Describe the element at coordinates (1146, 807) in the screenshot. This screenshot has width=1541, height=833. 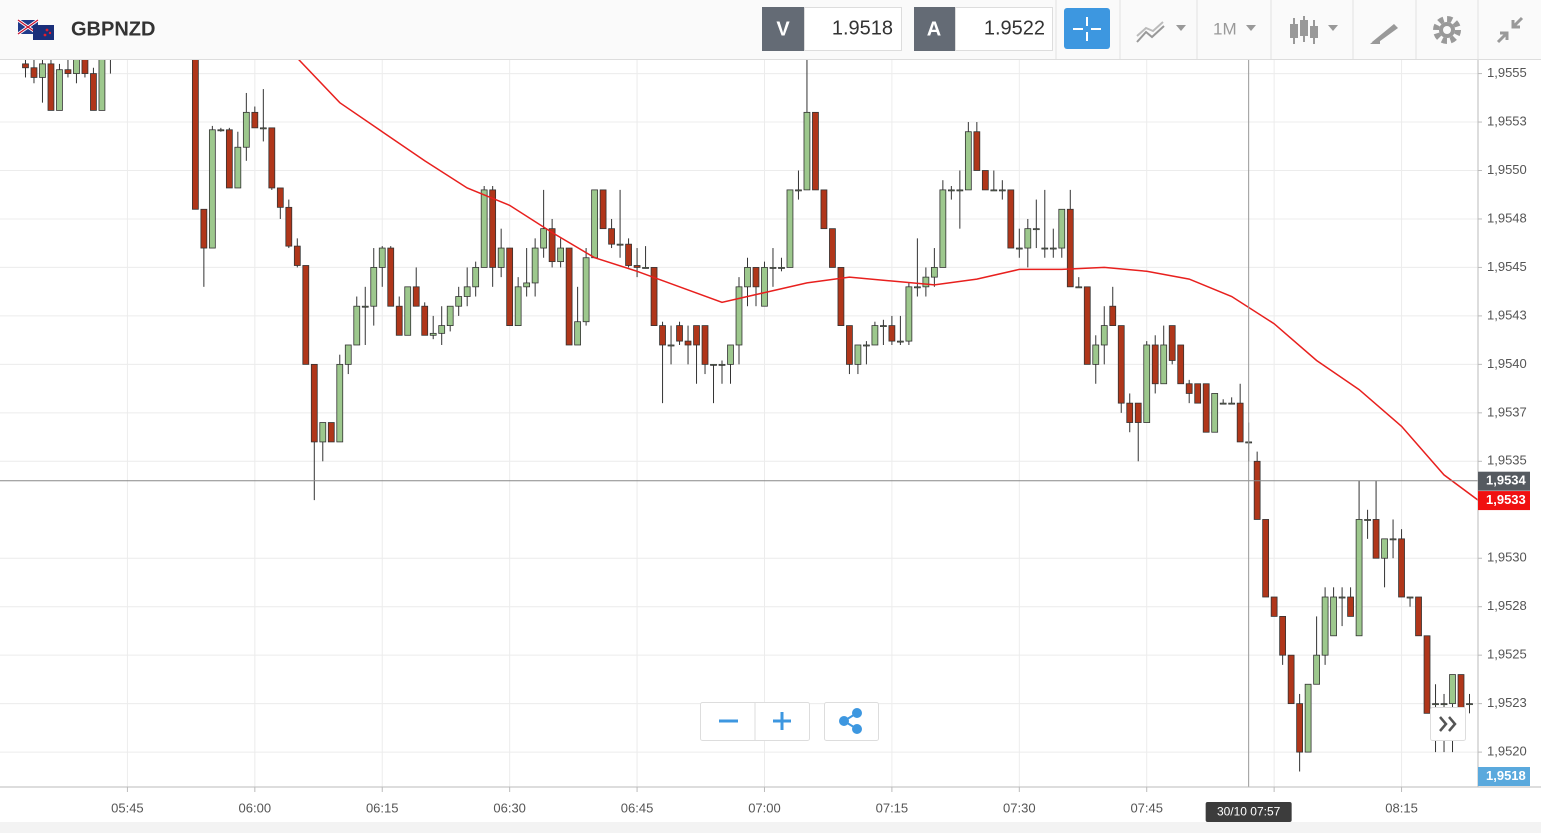
I see `x-tick-label: 07:45` at that location.